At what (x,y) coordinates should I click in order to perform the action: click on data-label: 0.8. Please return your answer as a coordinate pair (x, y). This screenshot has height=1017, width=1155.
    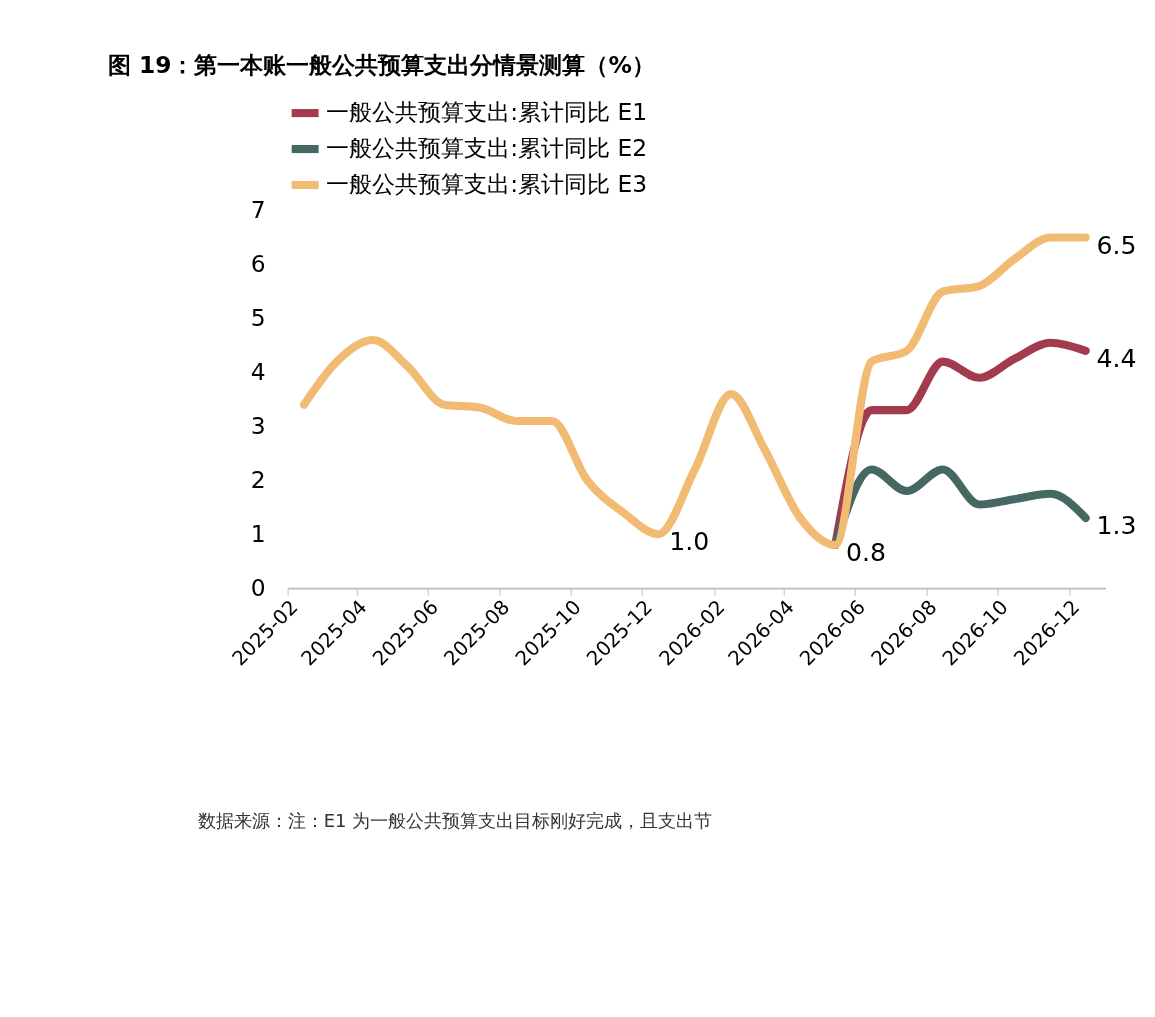
    Looking at the image, I should click on (866, 553).